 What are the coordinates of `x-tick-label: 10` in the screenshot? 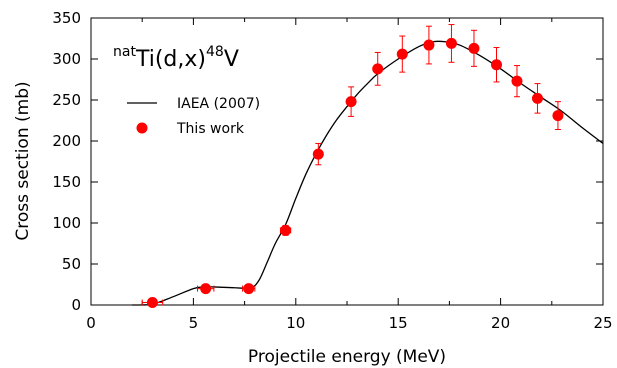 It's located at (295, 323).